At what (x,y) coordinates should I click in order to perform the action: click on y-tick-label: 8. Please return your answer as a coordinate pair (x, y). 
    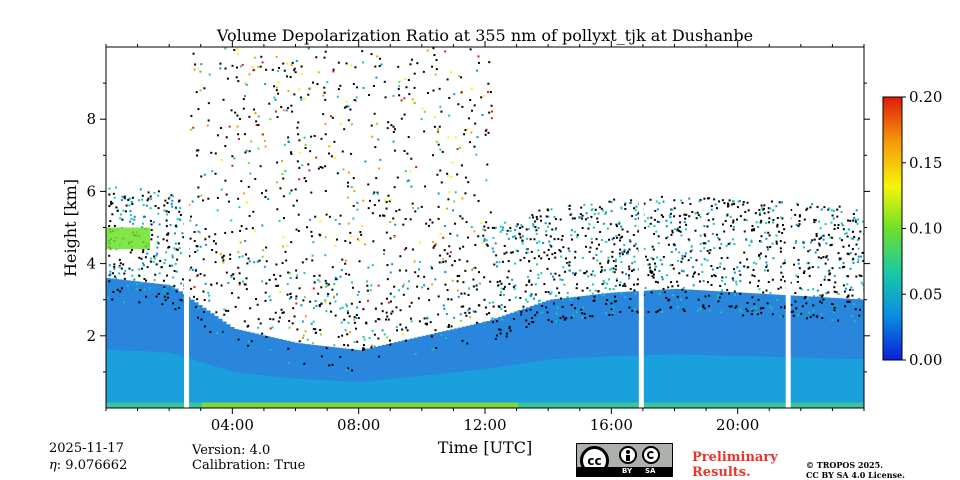
    Looking at the image, I should click on (91, 119).